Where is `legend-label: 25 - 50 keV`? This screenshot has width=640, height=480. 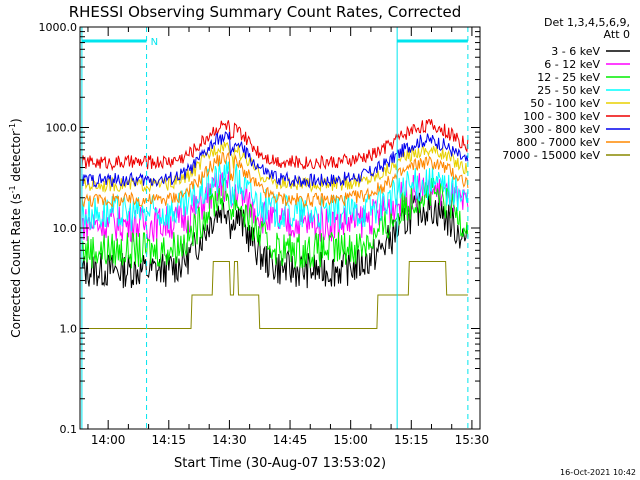 legend-label: 25 - 50 keV is located at coordinates (568, 90).